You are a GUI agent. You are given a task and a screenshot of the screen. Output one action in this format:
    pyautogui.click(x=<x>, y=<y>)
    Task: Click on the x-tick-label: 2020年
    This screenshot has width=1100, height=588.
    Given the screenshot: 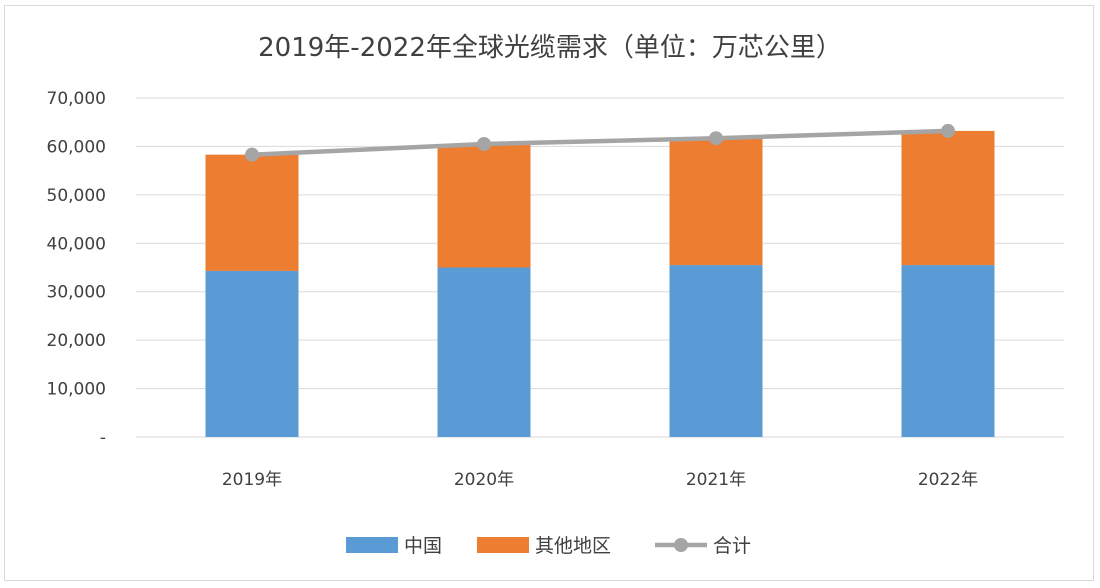 What is the action you would take?
    pyautogui.click(x=484, y=480)
    